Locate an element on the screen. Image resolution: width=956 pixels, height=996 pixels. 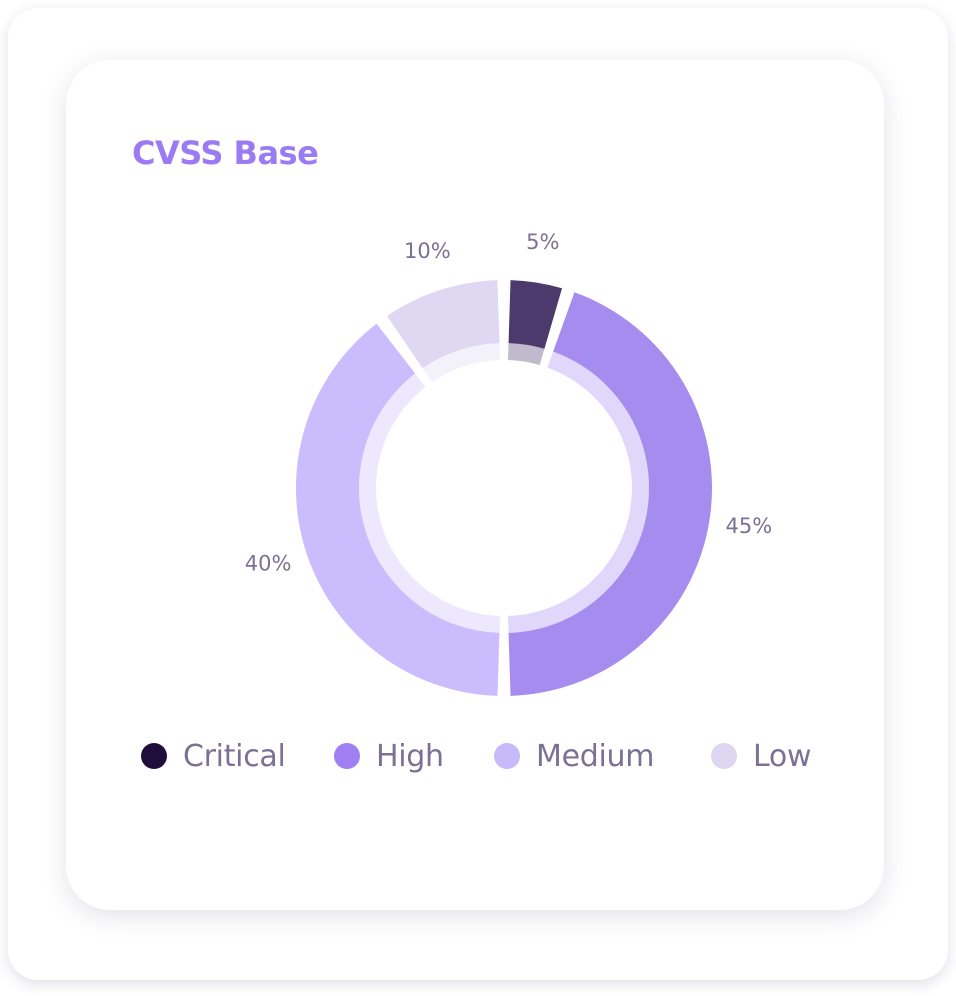
value-label-low: 10% is located at coordinates (427, 251).